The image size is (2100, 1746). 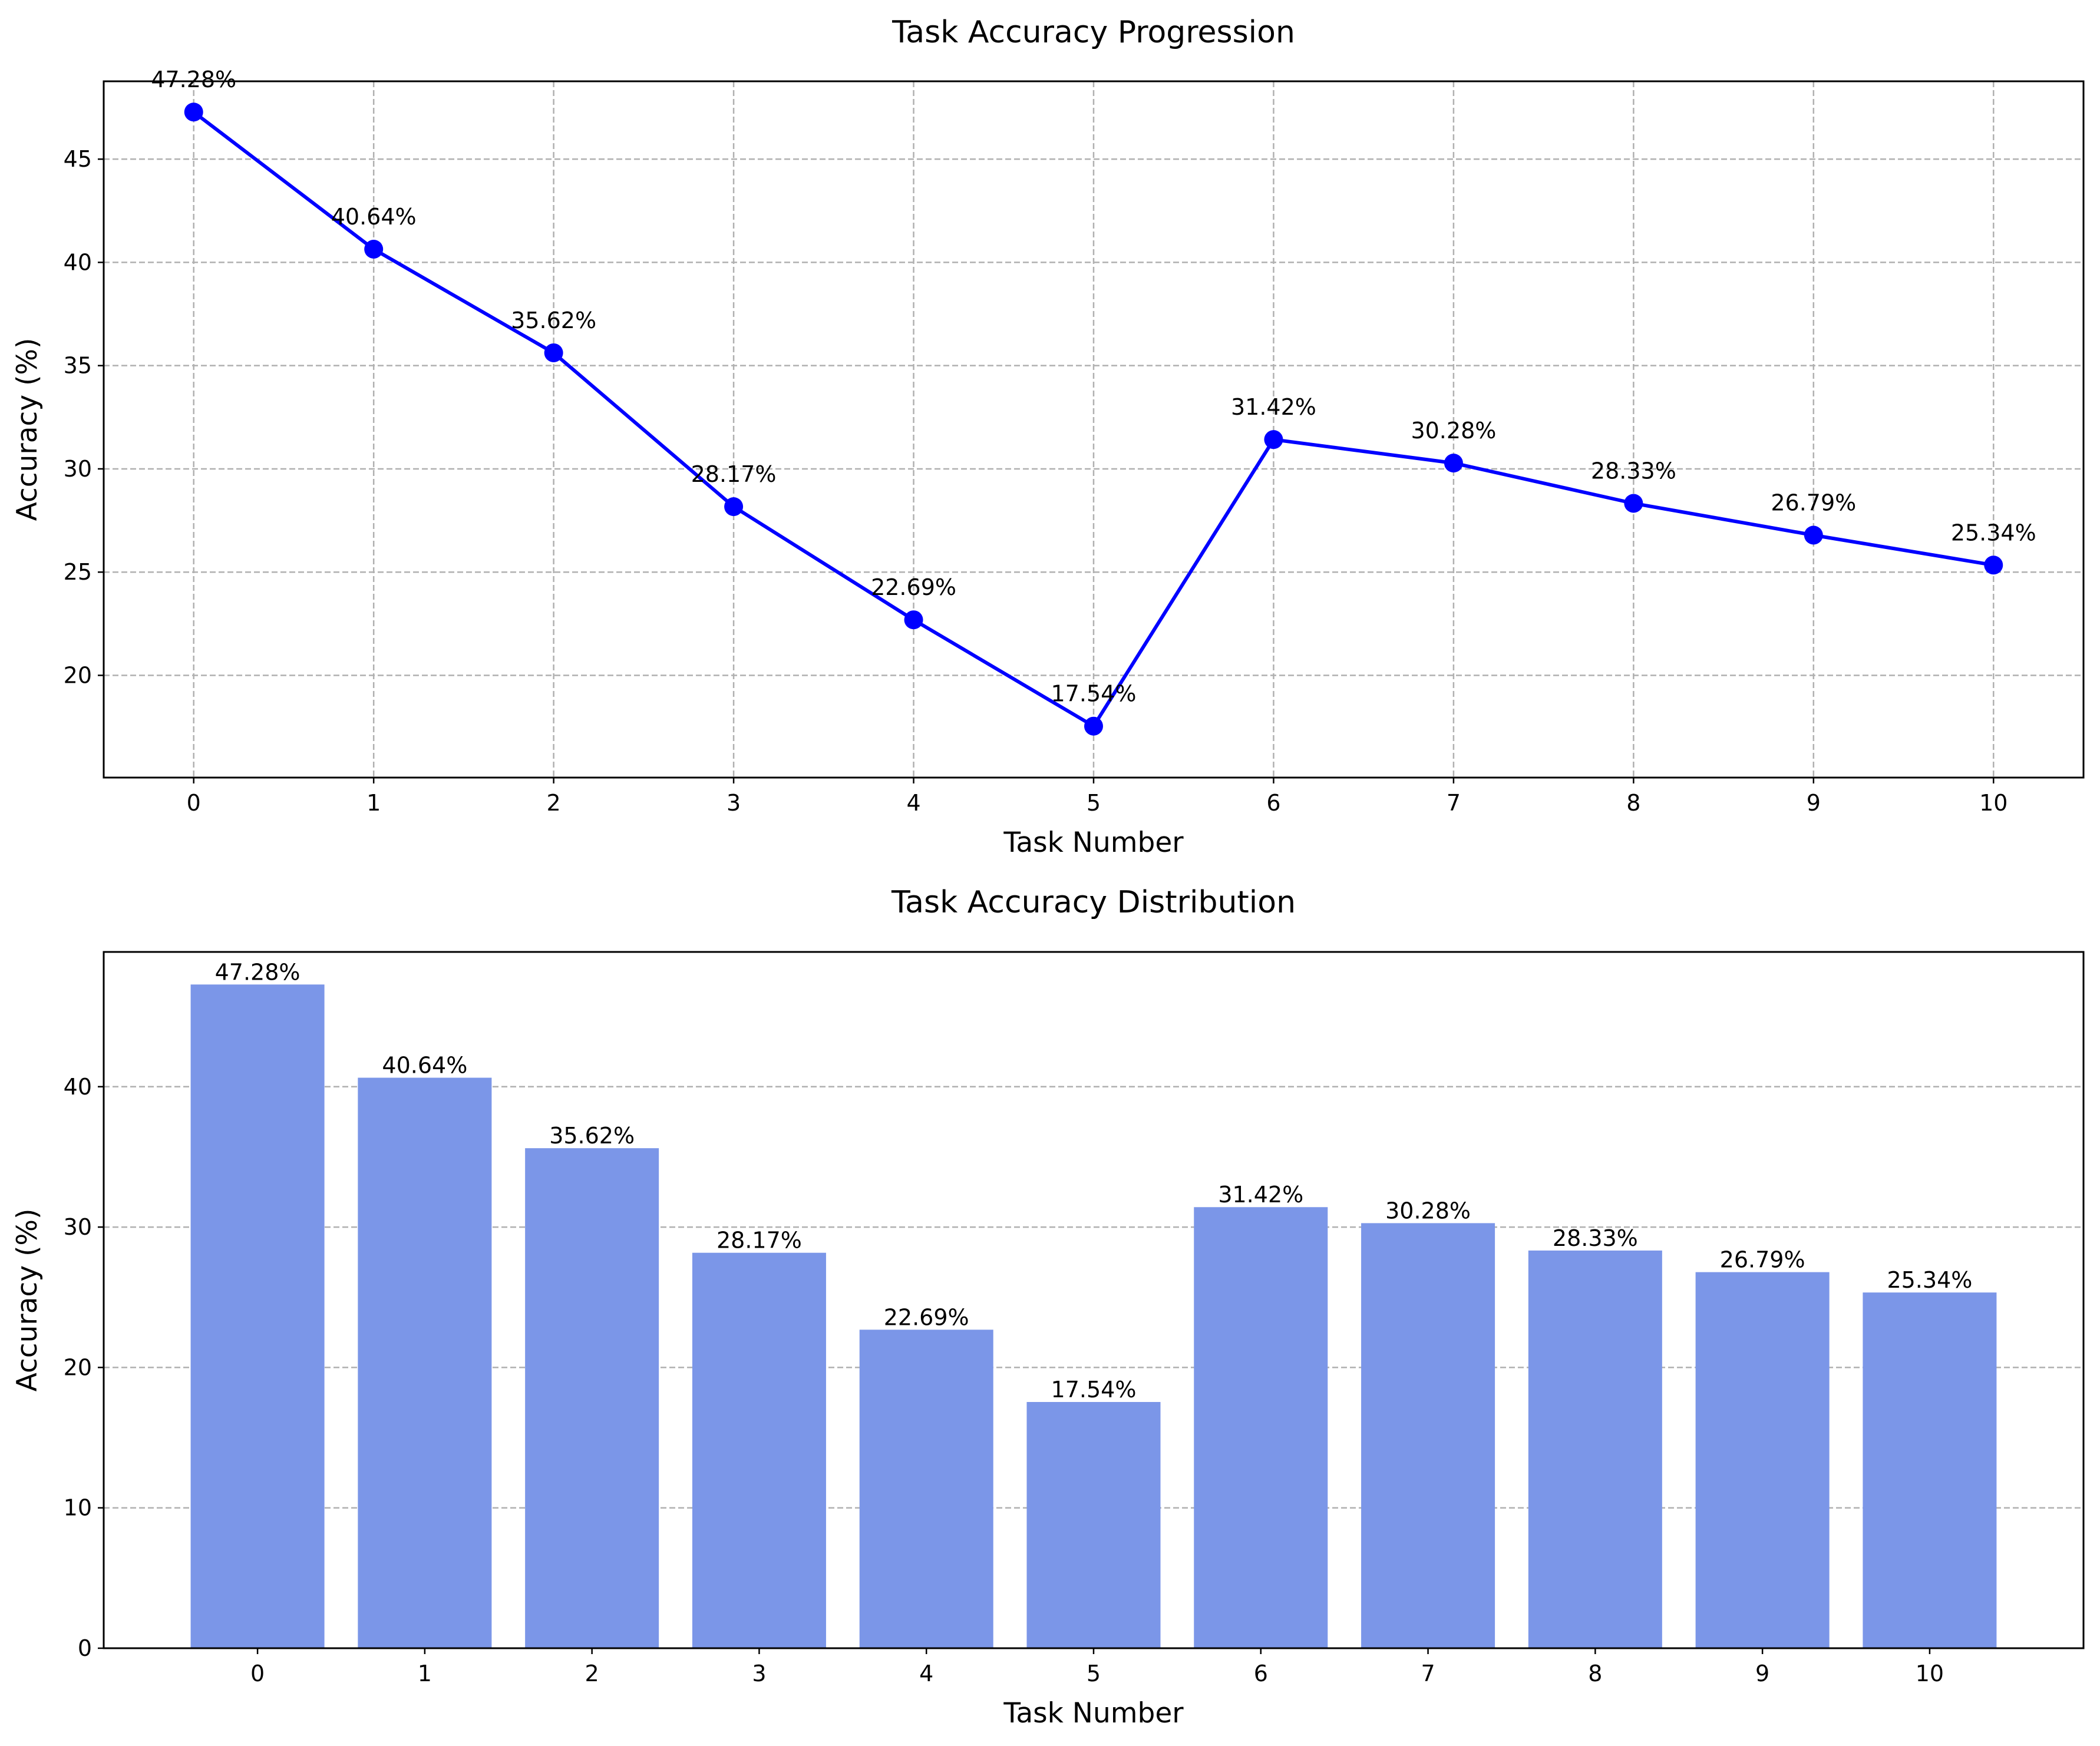 I want to click on bar-chart-y-axis-label: Accuracy (%), so click(x=27, y=1300).